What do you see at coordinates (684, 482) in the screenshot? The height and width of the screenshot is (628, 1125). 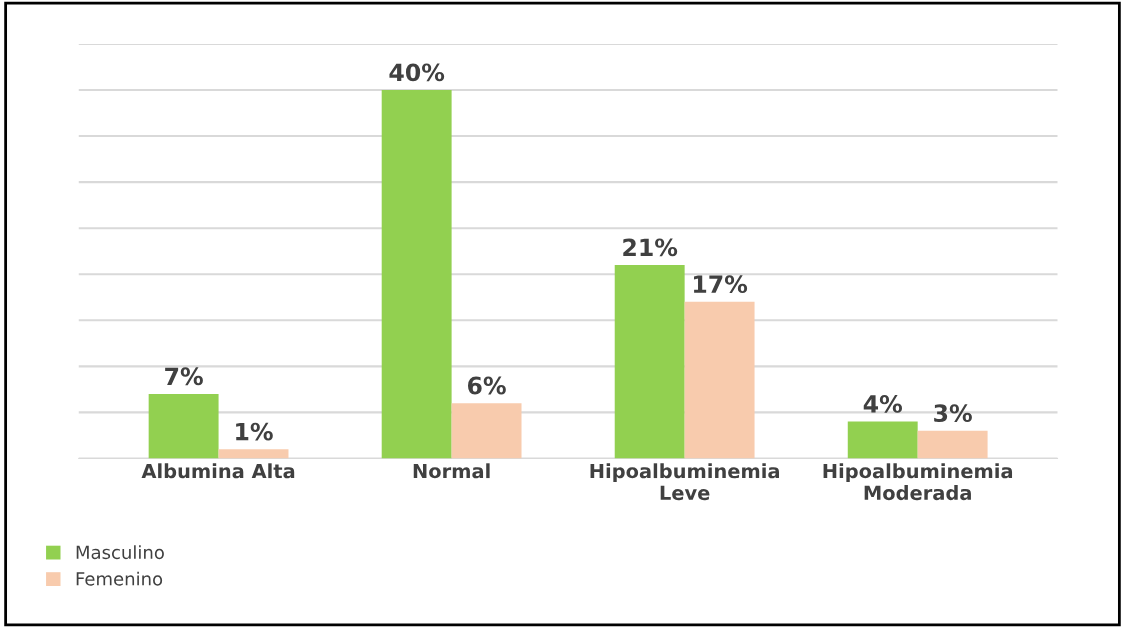 I see `x-tick-label: Hipoalbuminemia Leve` at bounding box center [684, 482].